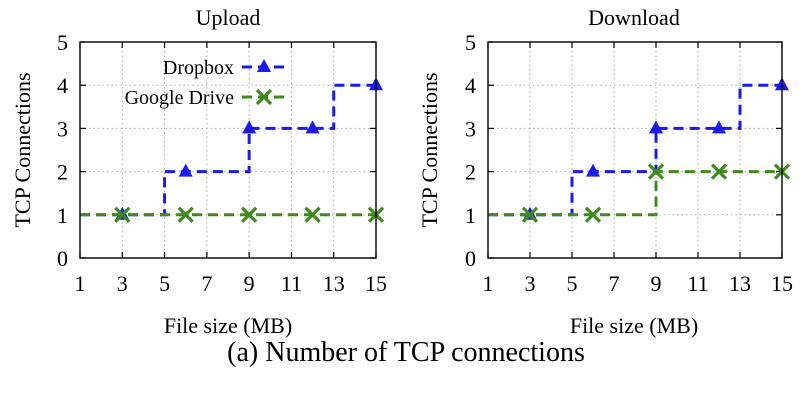 Image resolution: width=812 pixels, height=404 pixels. I want to click on chart2-title: Download, so click(634, 17).